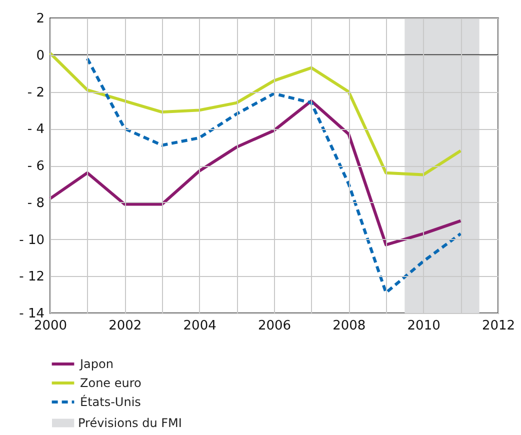 Image resolution: width=521 pixels, height=435 pixels. I want to click on x-tick-label: 2000, so click(51, 326).